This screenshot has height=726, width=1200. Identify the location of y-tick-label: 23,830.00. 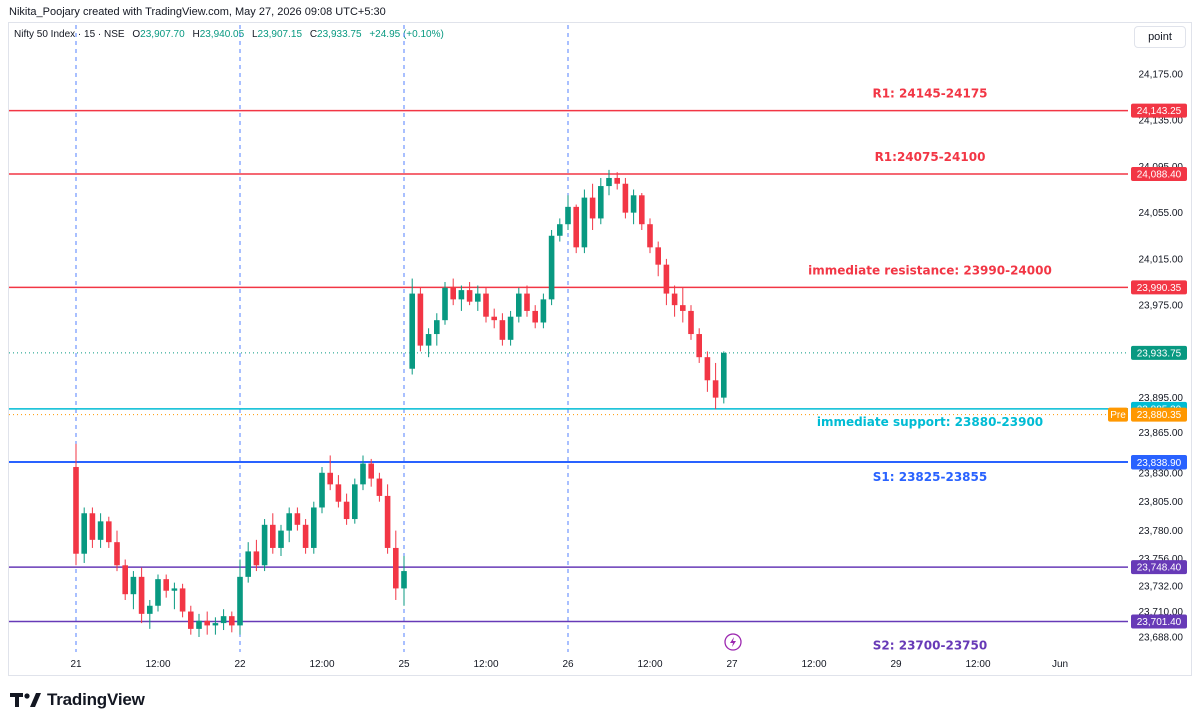
(1161, 473).